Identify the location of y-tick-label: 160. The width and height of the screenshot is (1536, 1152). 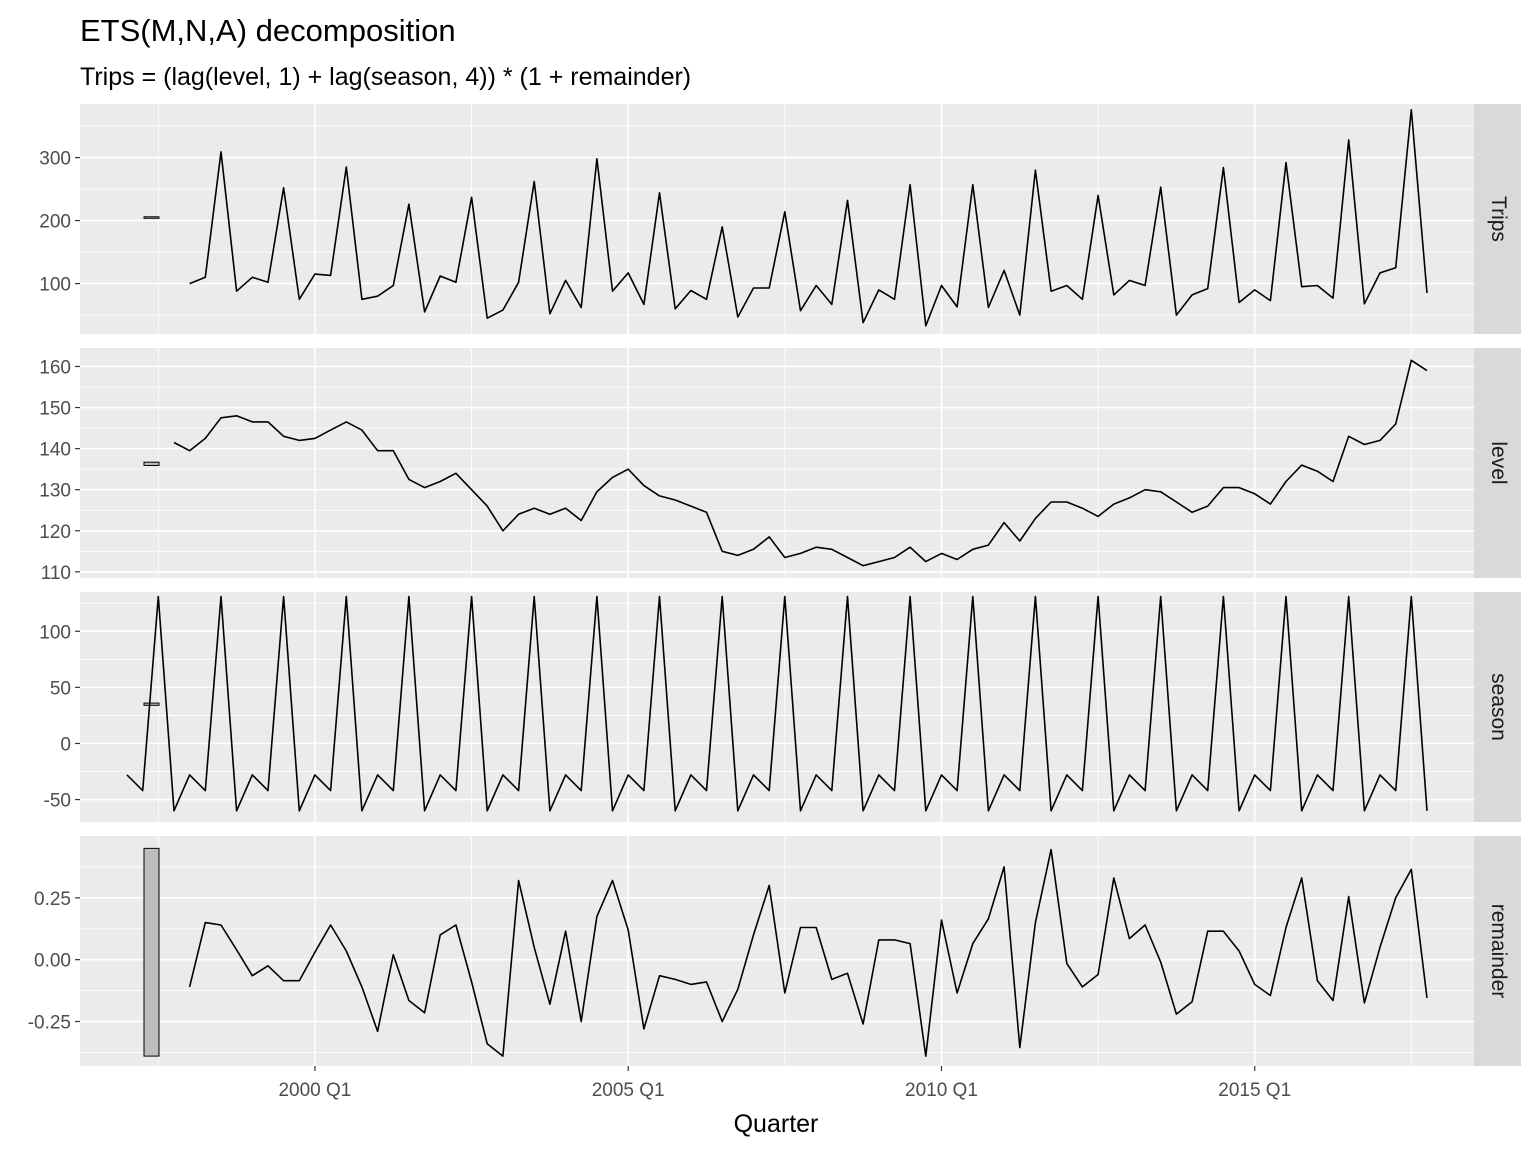
(55, 367).